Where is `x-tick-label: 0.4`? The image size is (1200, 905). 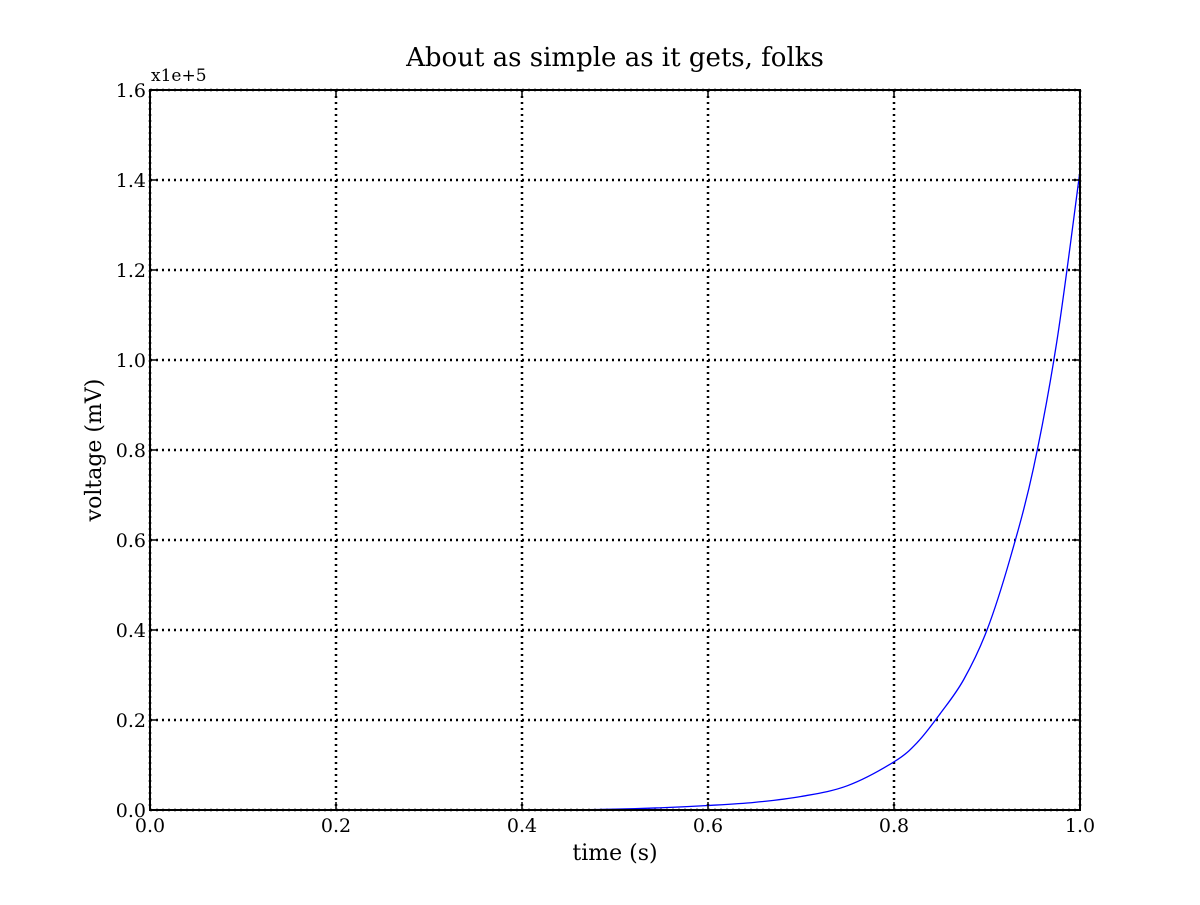
x-tick-label: 0.4 is located at coordinates (522, 826).